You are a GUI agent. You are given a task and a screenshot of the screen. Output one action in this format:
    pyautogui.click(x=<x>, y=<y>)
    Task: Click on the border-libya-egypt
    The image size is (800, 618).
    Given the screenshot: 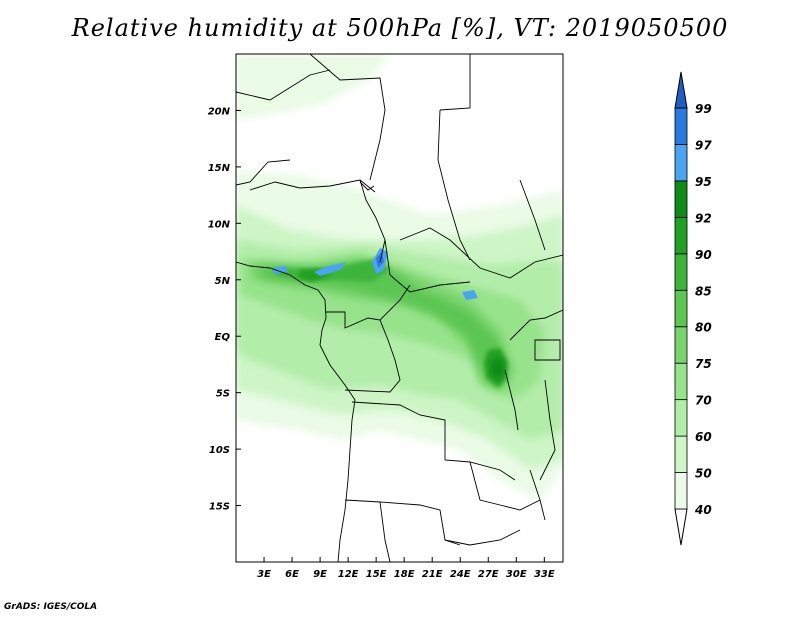 What is the action you would take?
    pyautogui.click(x=455, y=82)
    